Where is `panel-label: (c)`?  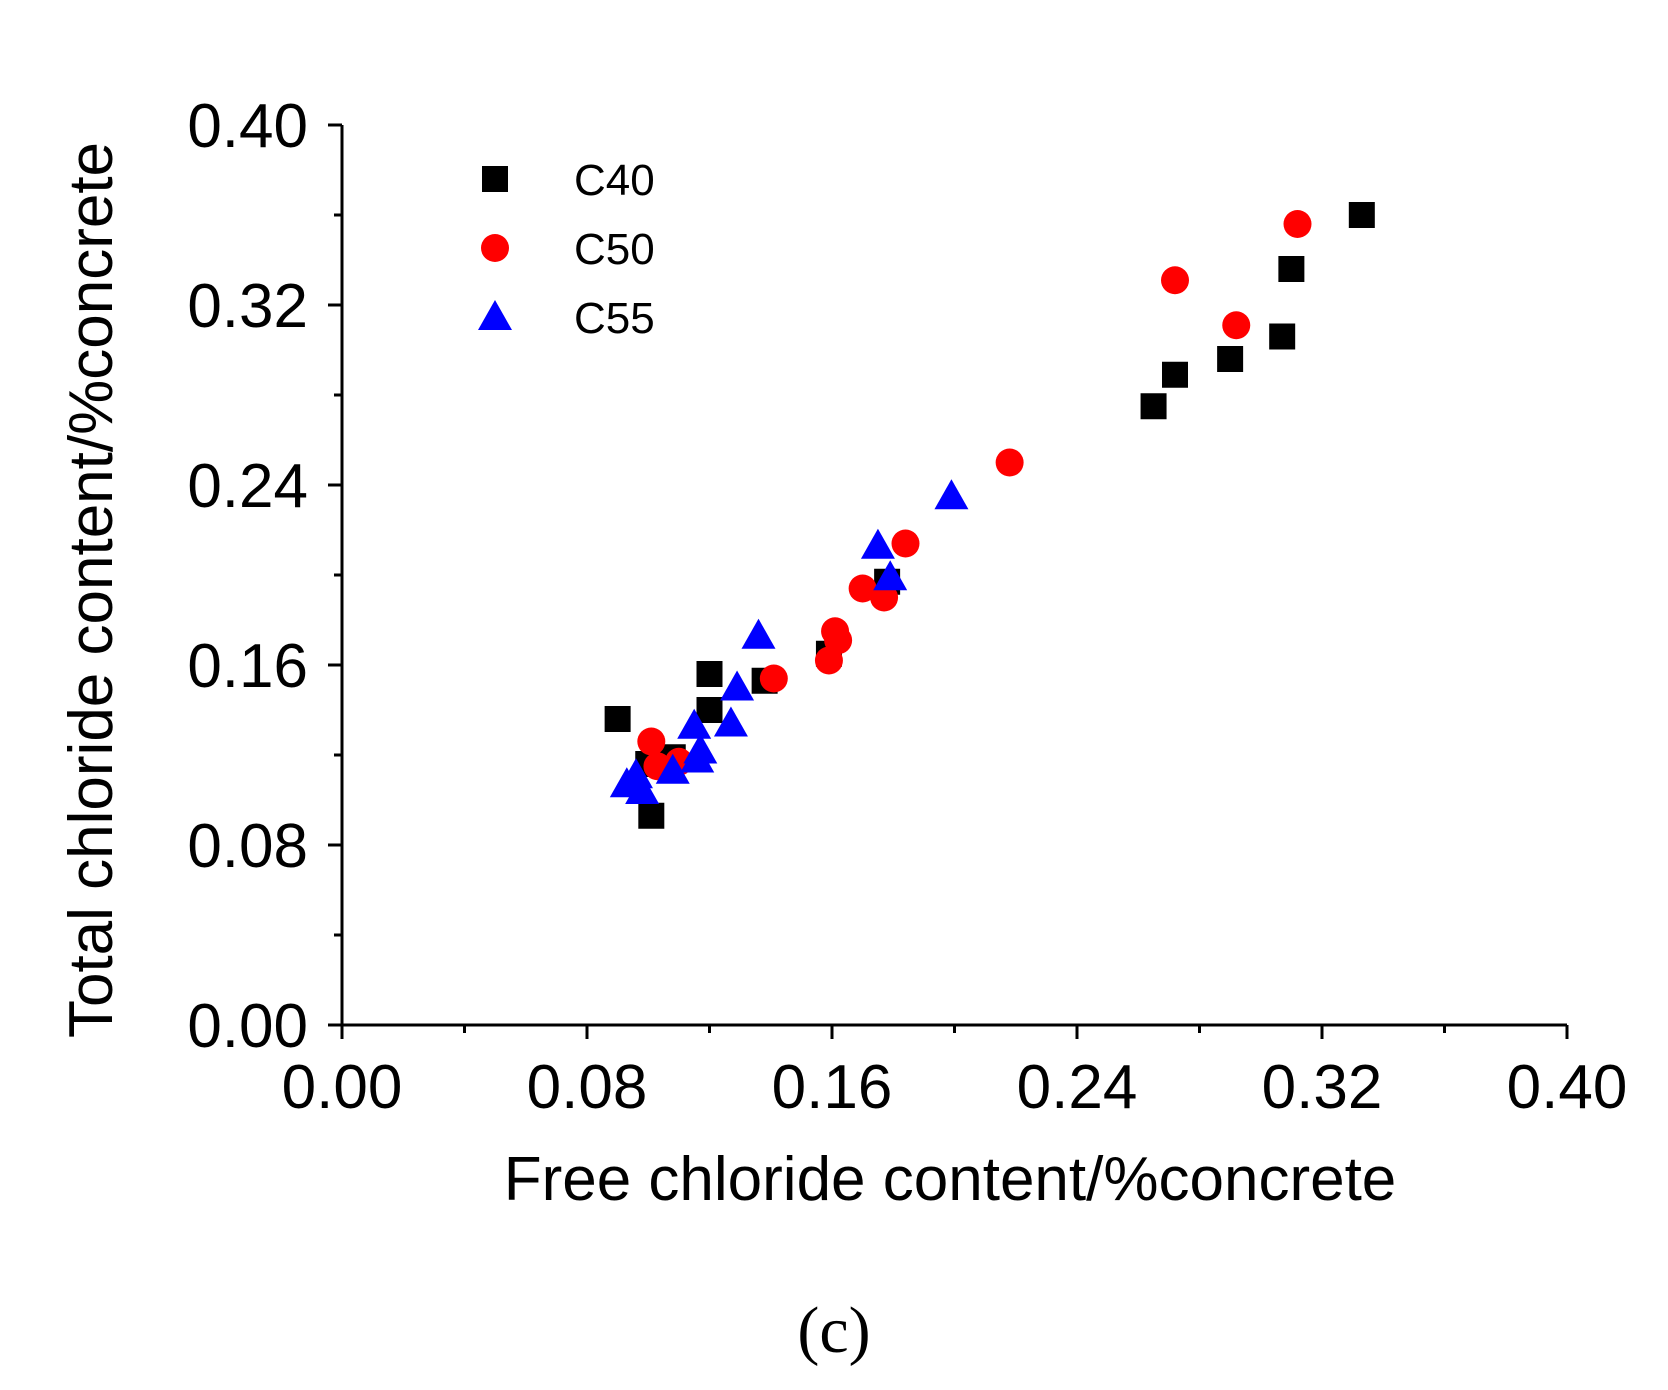
panel-label: (c) is located at coordinates (833, 1330).